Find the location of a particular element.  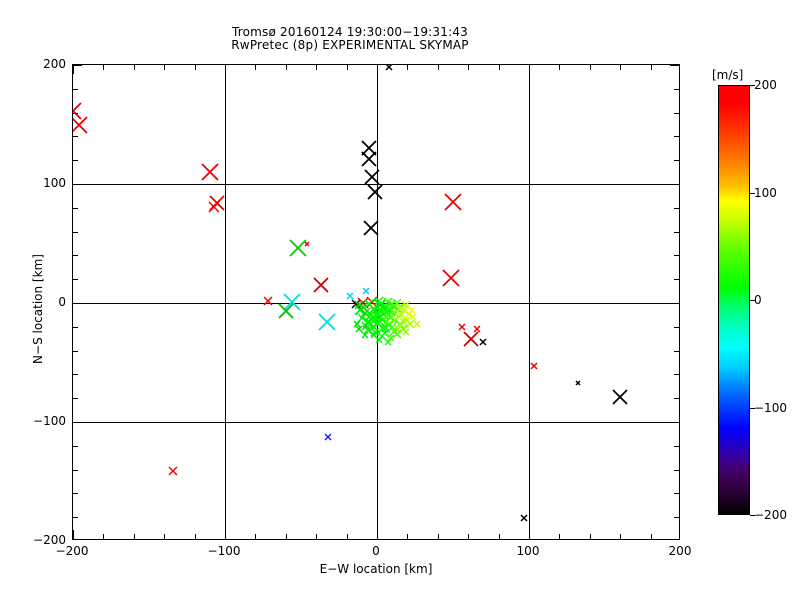

x-tick-label: −200 is located at coordinates (72, 551).